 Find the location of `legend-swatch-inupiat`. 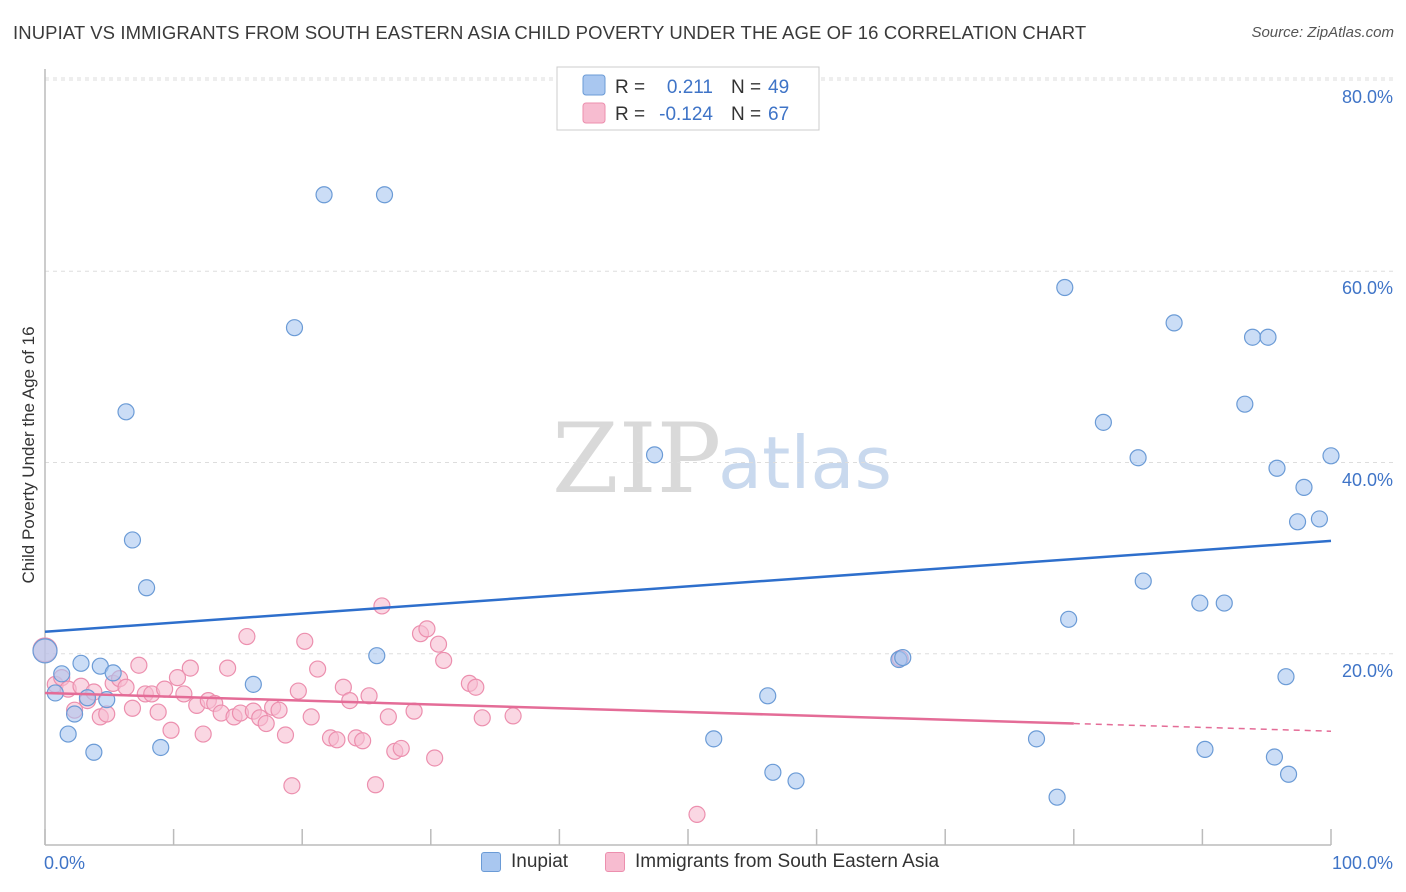

legend-swatch-inupiat is located at coordinates (594, 85).